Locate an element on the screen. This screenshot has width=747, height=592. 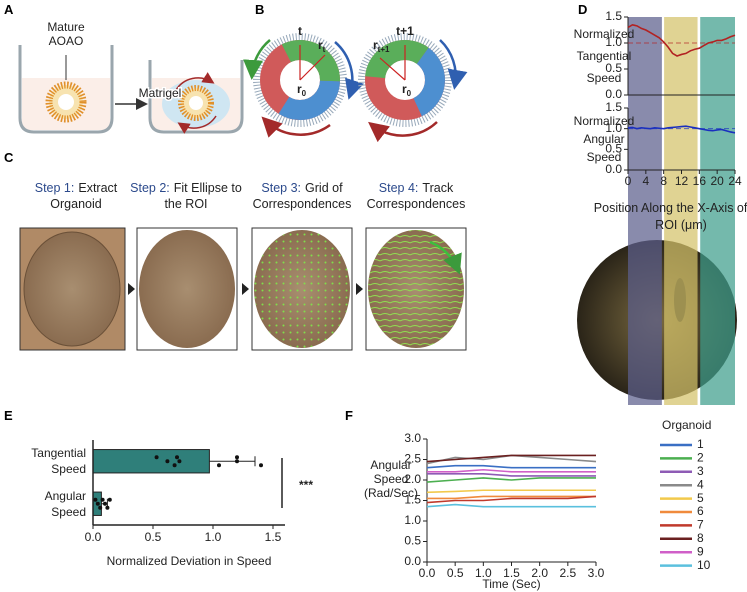
legend-label: 6 is located at coordinates (700, 511).